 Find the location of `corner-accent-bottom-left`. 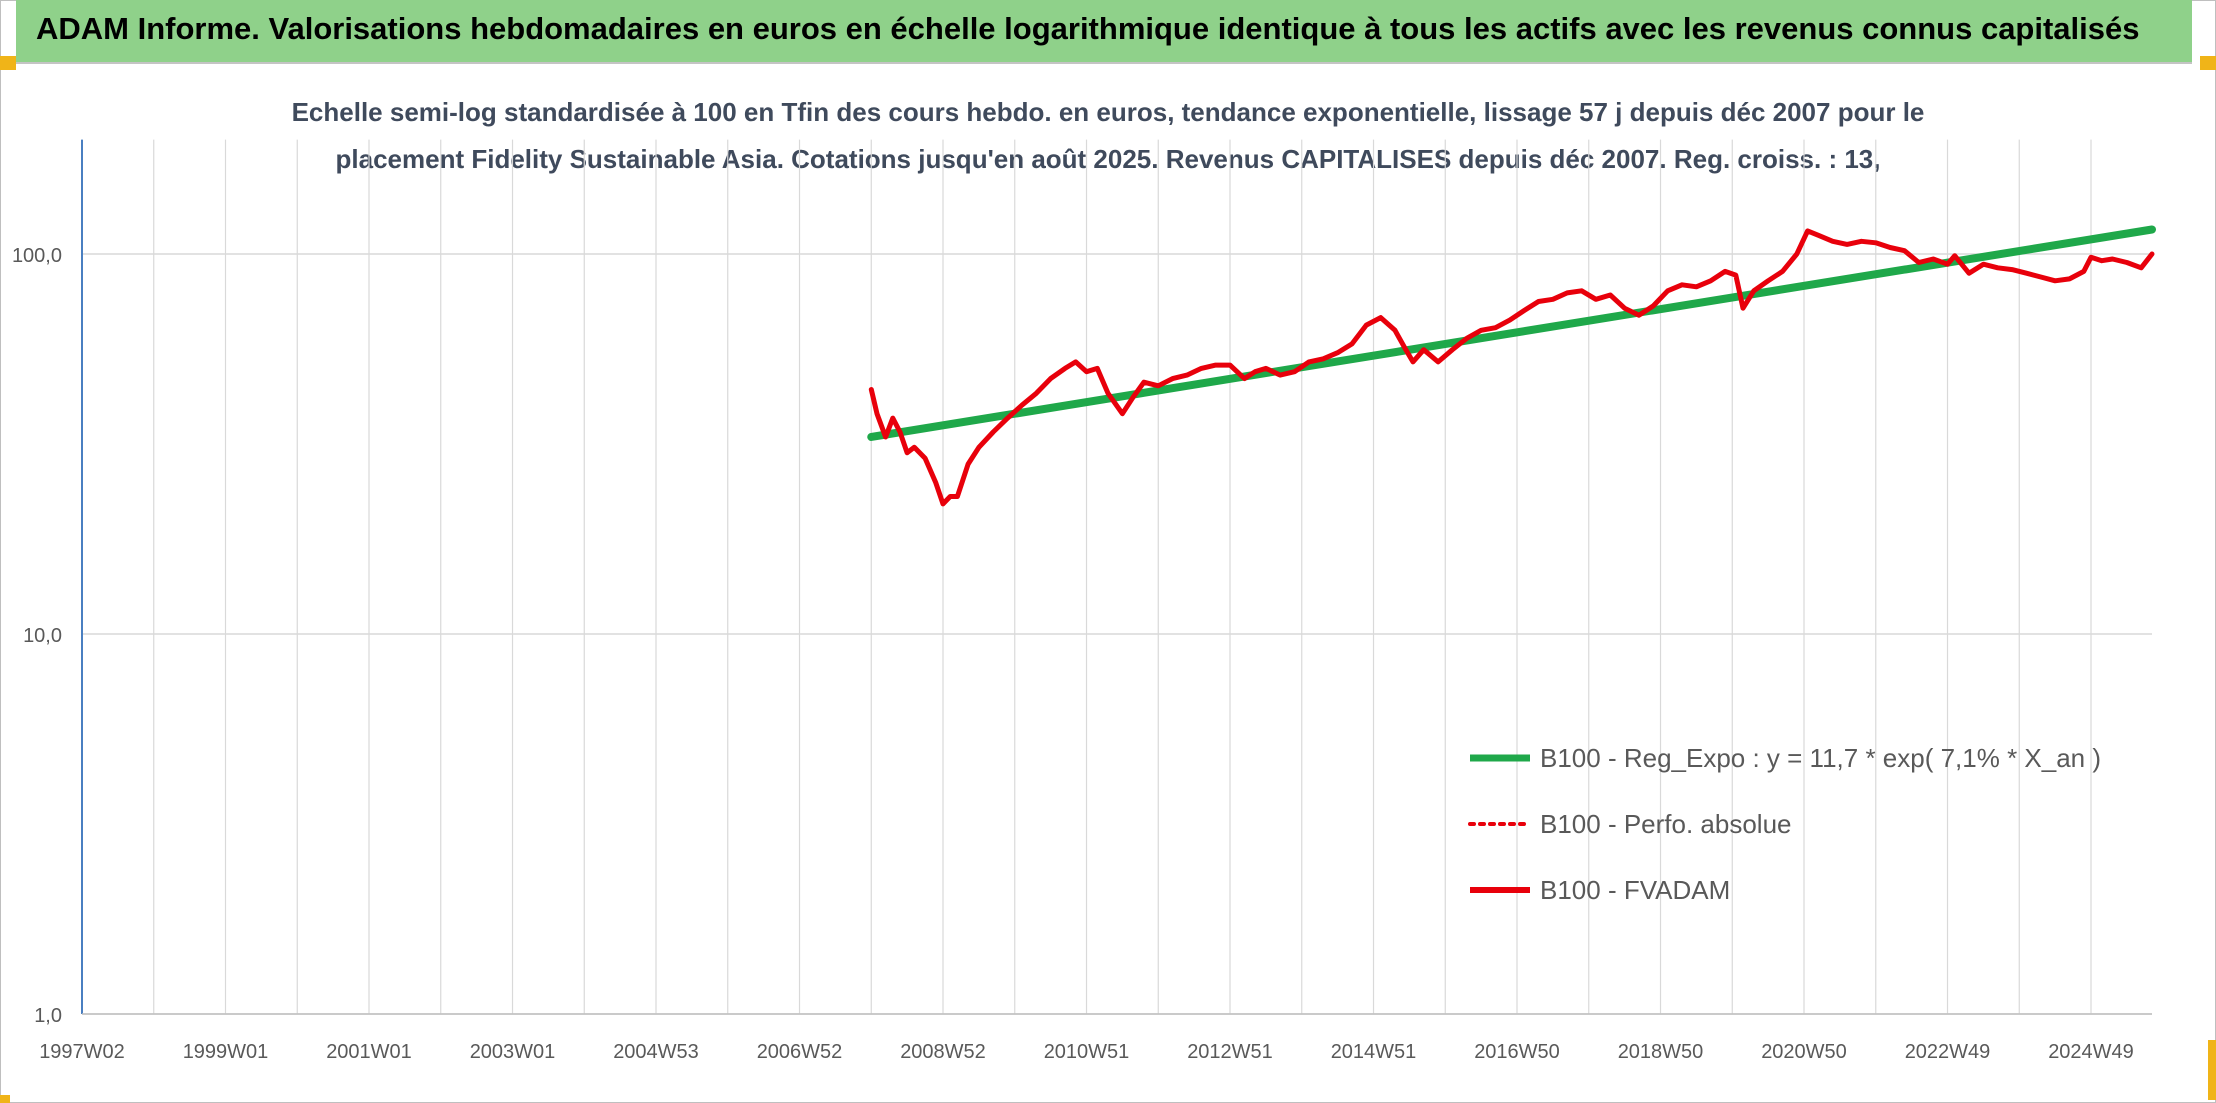

corner-accent-bottom-left is located at coordinates (5, 1099).